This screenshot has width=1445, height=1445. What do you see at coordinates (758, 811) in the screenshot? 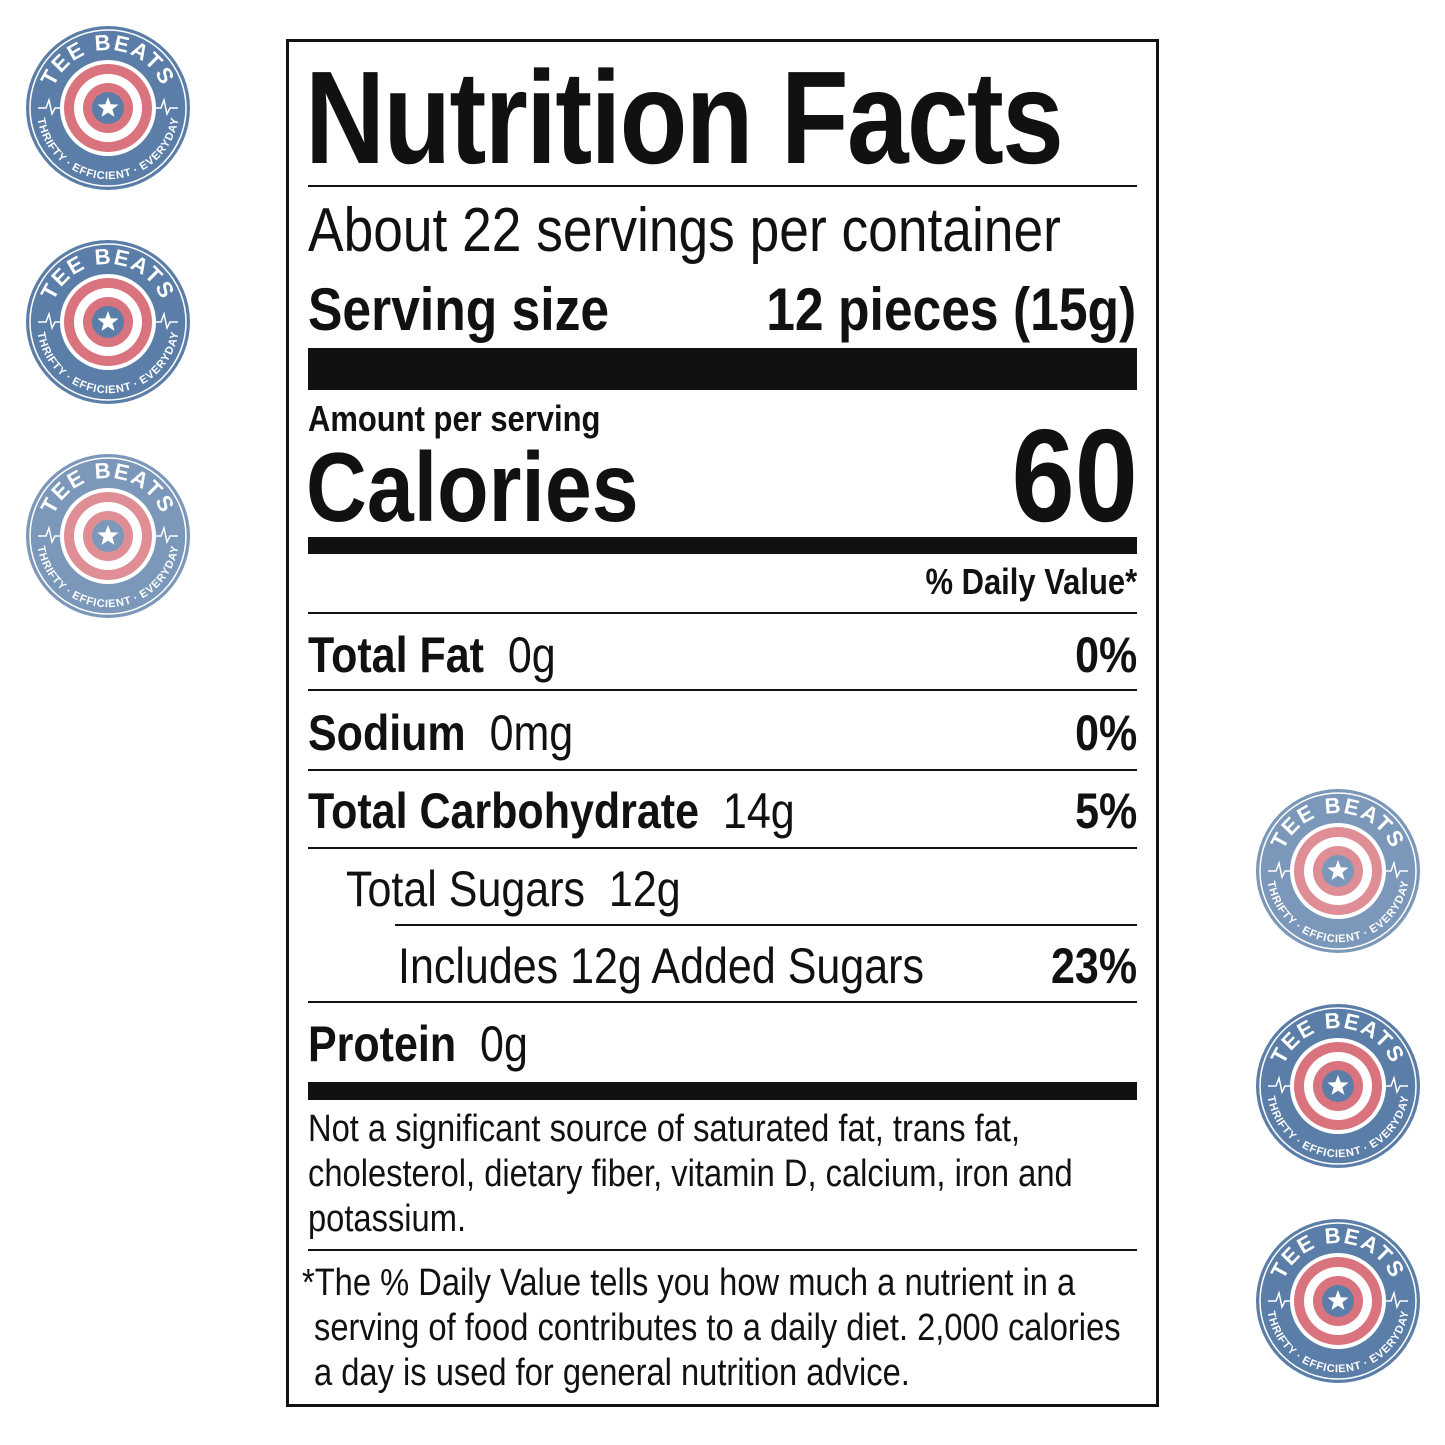
I see `nutrient-amount: 14g` at bounding box center [758, 811].